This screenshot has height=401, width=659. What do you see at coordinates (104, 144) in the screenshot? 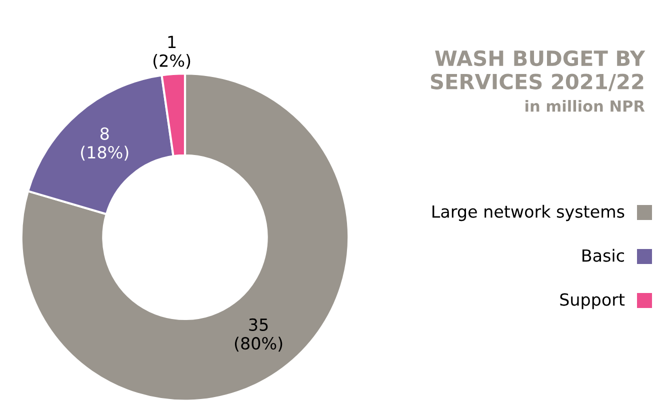
I see `data-label: 8 (18%)` at bounding box center [104, 144].